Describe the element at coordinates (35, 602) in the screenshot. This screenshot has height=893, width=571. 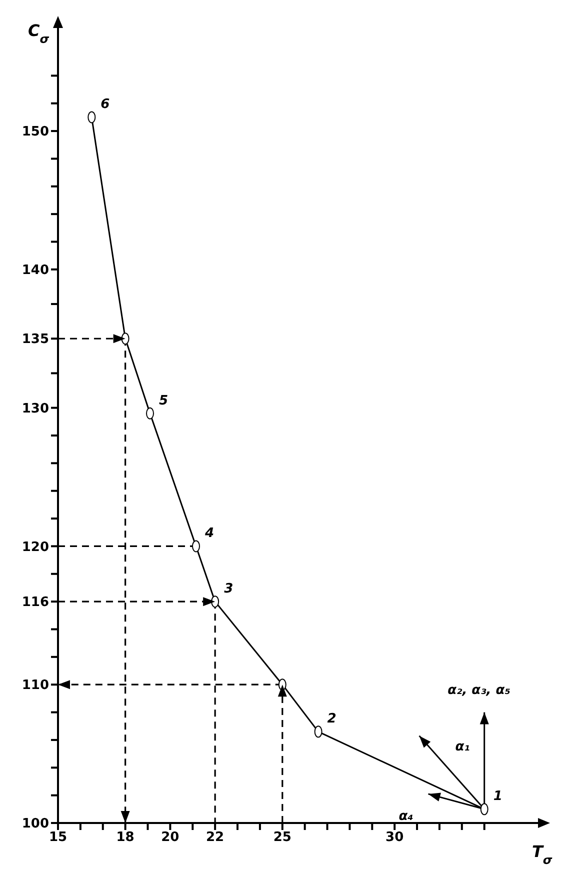
I see `y-tick-label: 116` at that location.